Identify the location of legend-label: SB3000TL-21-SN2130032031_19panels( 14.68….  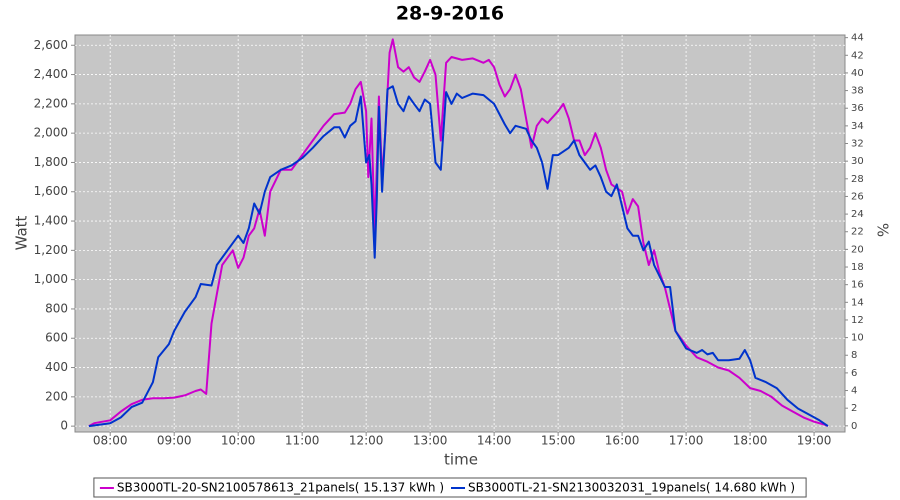
(631, 488).